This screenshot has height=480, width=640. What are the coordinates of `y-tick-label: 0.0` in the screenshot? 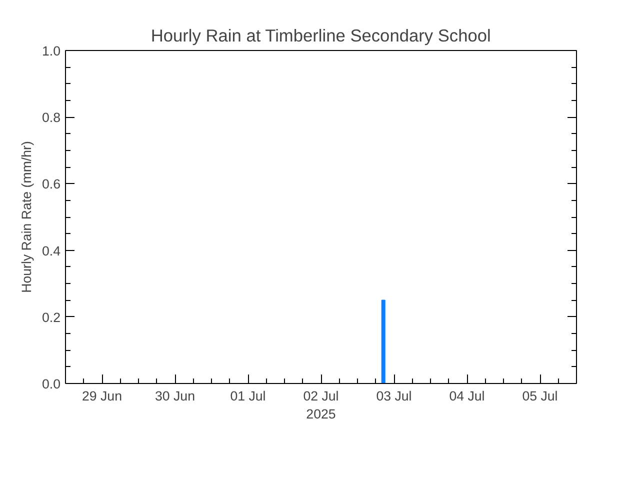 It's located at (51, 384).